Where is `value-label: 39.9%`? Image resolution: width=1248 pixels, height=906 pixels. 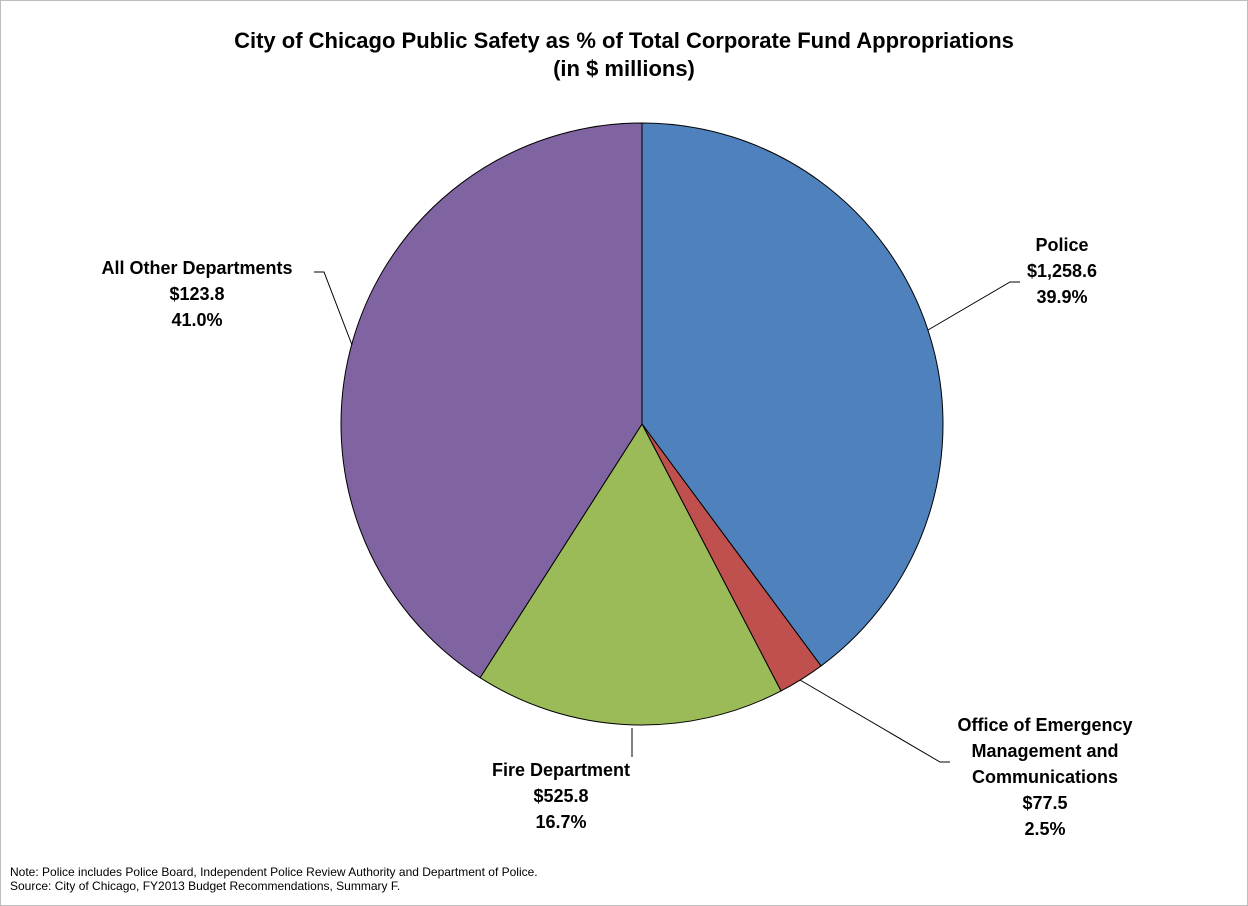
value-label: 39.9% is located at coordinates (1062, 297).